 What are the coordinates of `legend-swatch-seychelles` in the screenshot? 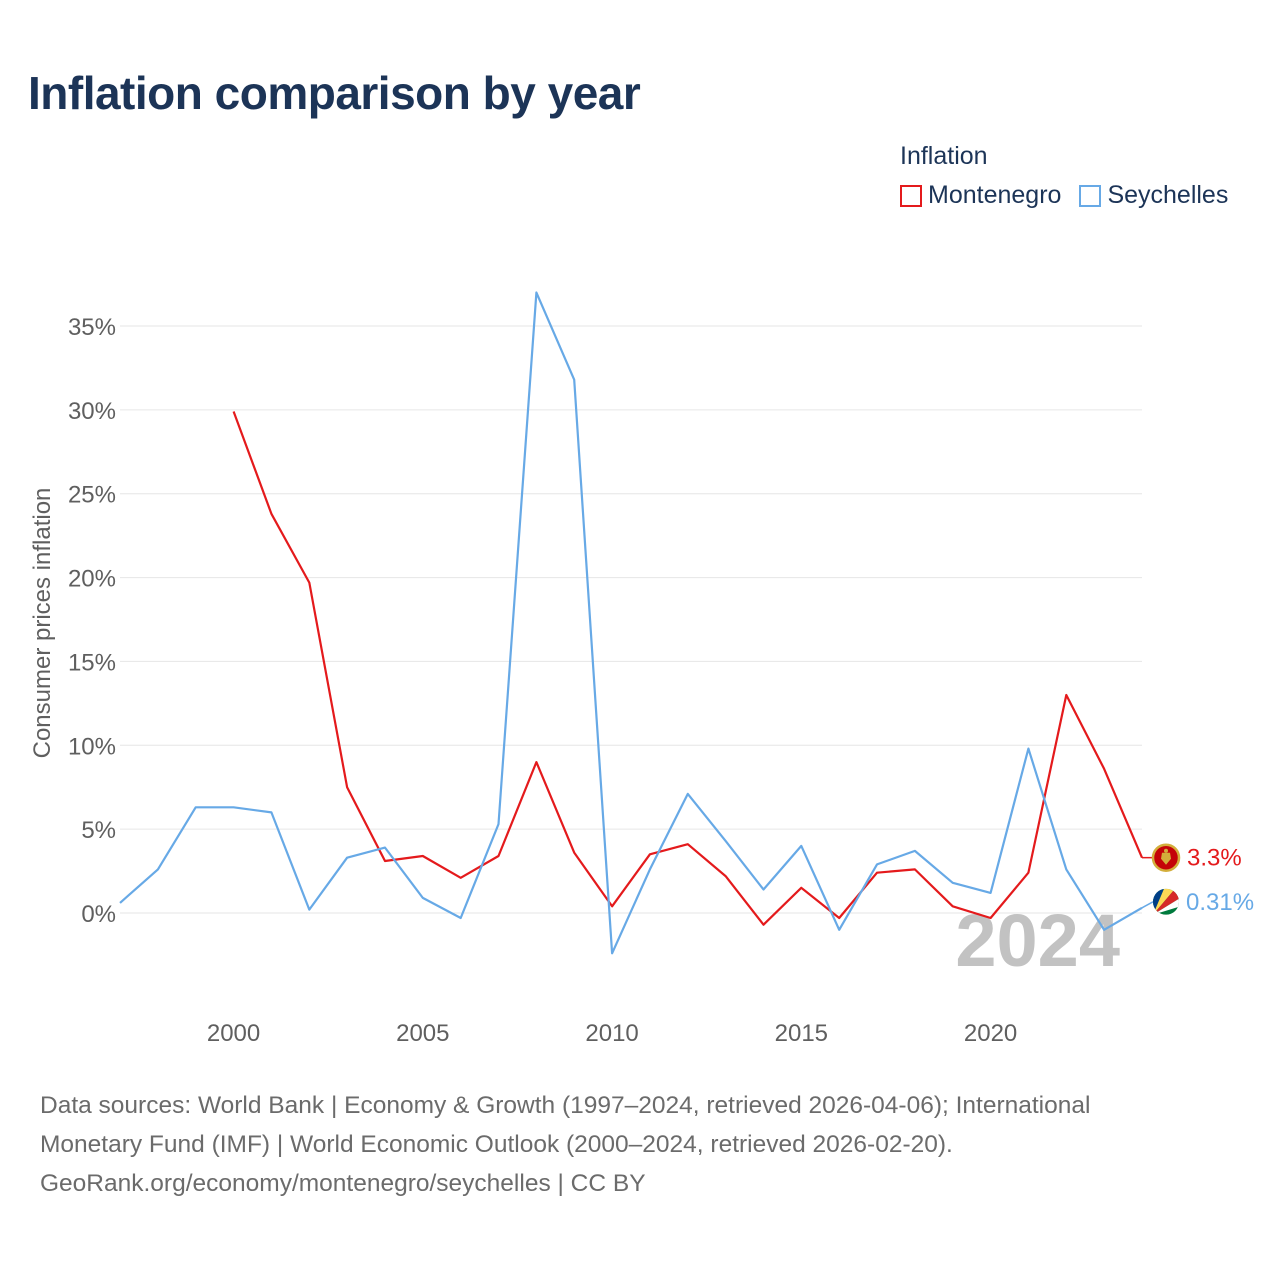 It's located at (1090, 195).